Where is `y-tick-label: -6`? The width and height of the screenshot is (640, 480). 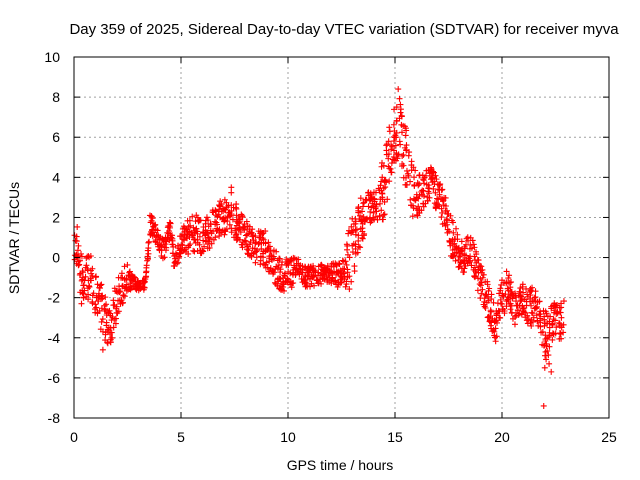
y-tick-label: -6 is located at coordinates (54, 378).